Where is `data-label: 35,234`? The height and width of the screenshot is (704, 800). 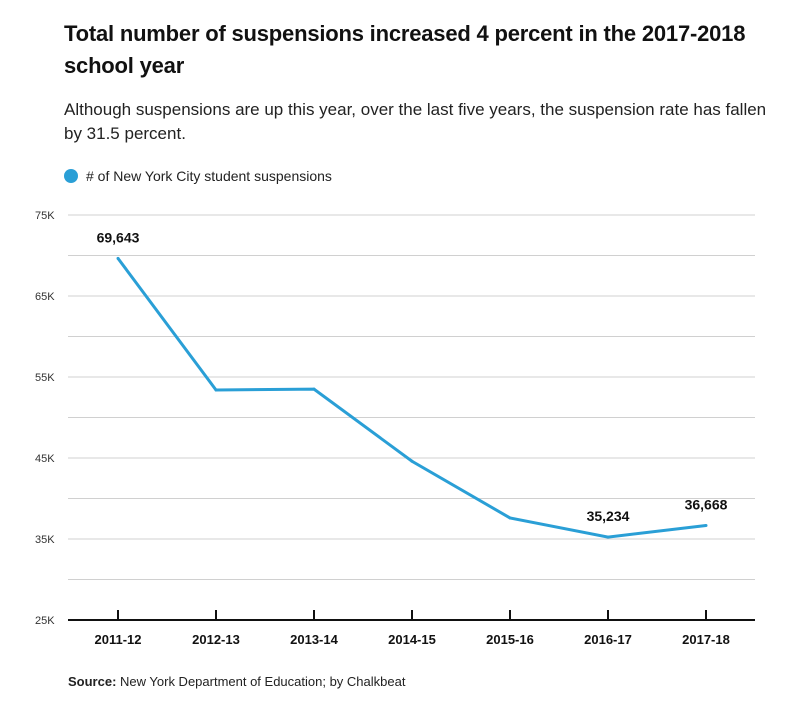
data-label: 35,234 is located at coordinates (608, 516).